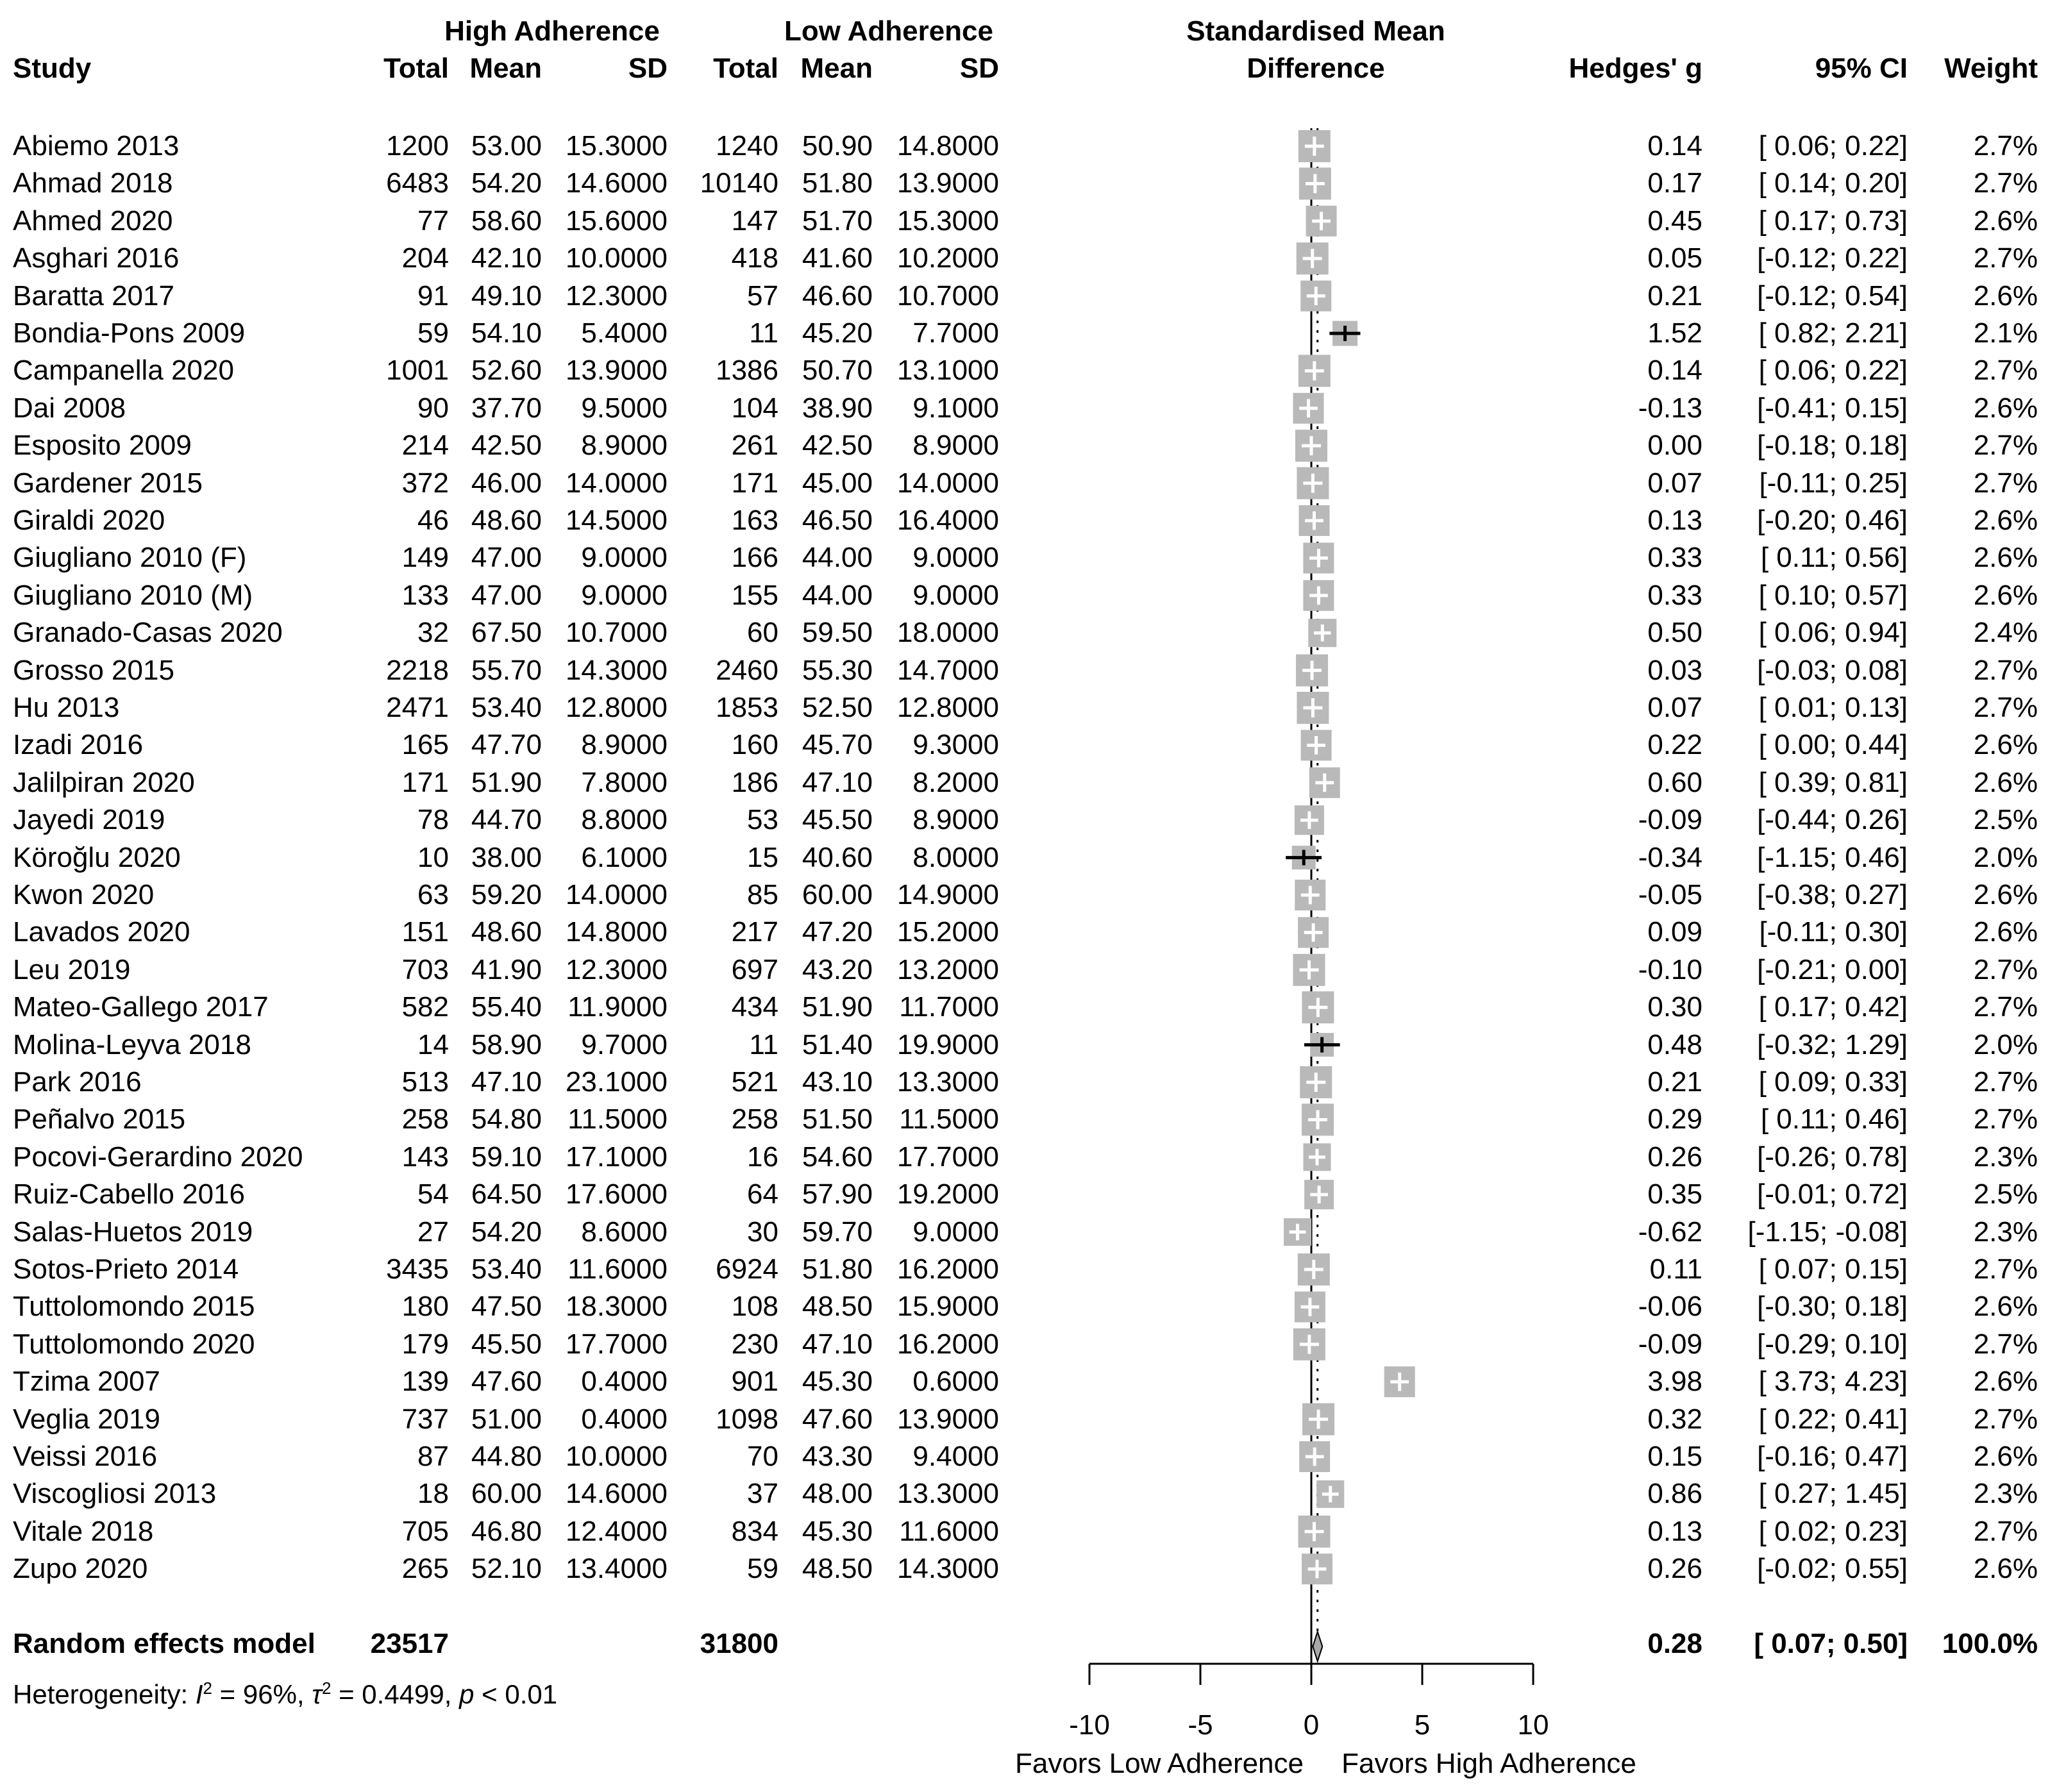 The image size is (2050, 1792). I want to click on low-sd: 16.2000, so click(947, 1269).